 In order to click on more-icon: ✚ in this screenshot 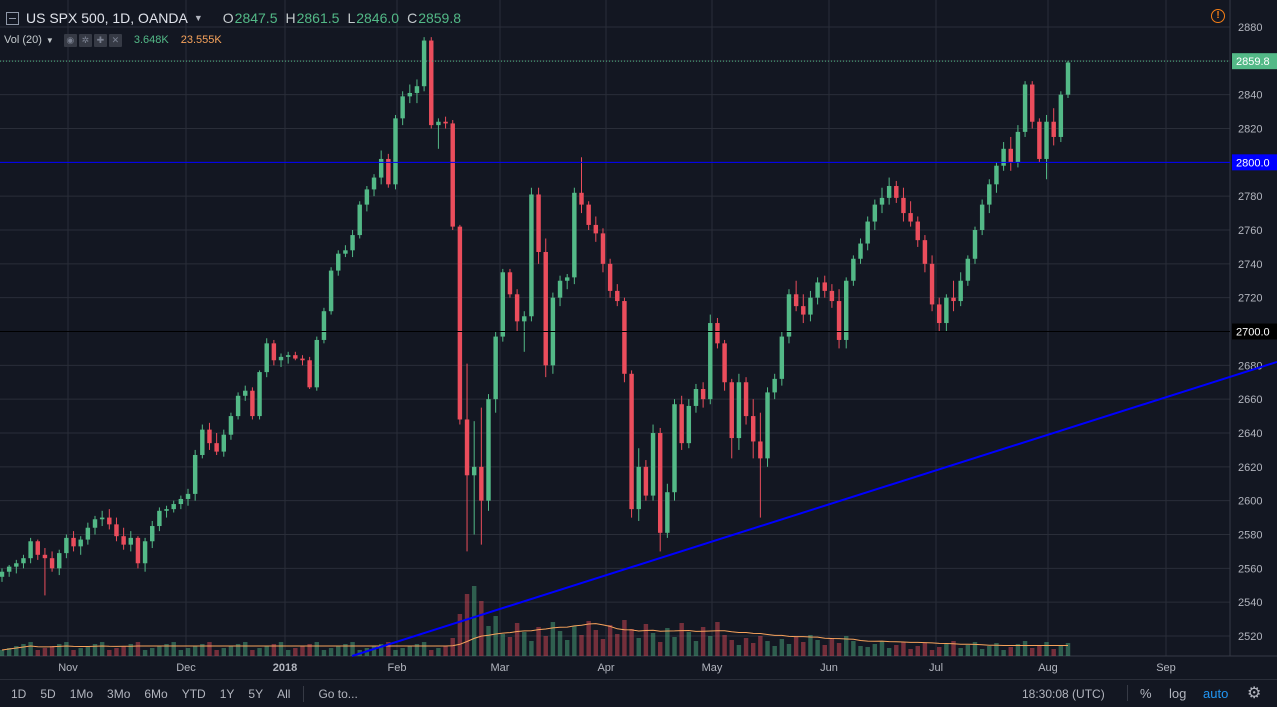, I will do `click(100, 40)`.